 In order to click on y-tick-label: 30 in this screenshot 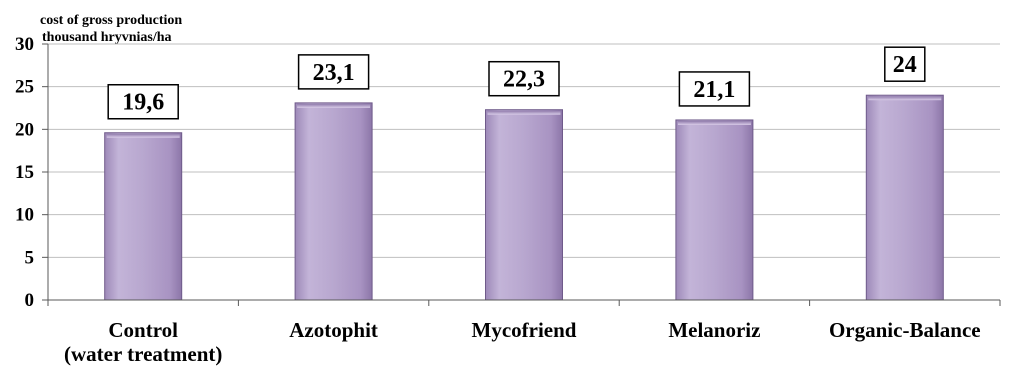, I will do `click(24, 44)`.